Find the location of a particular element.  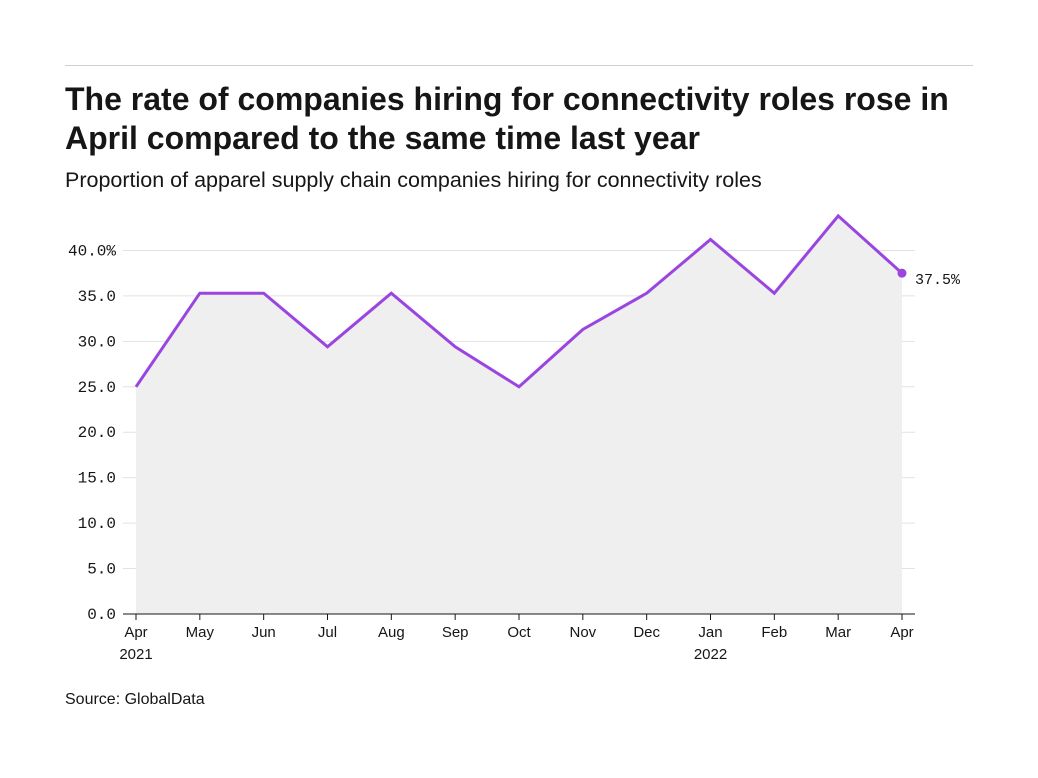

x-tick-label: May is located at coordinates (200, 632).